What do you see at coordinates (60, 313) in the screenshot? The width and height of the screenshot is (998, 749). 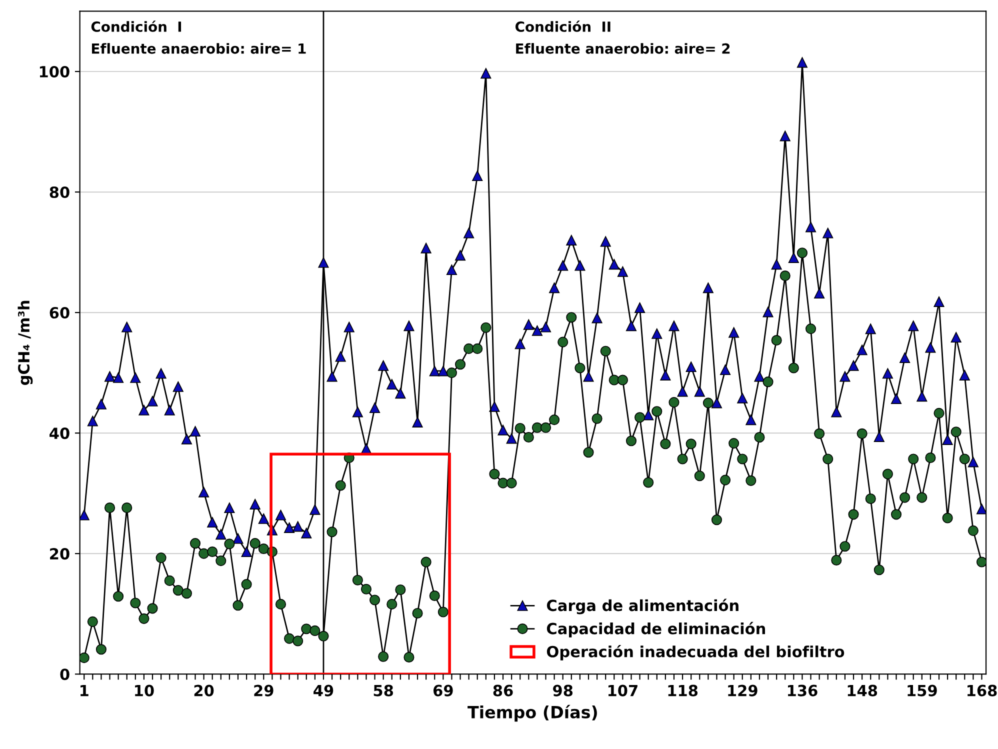 I see `y-tick-label: 60` at bounding box center [60, 313].